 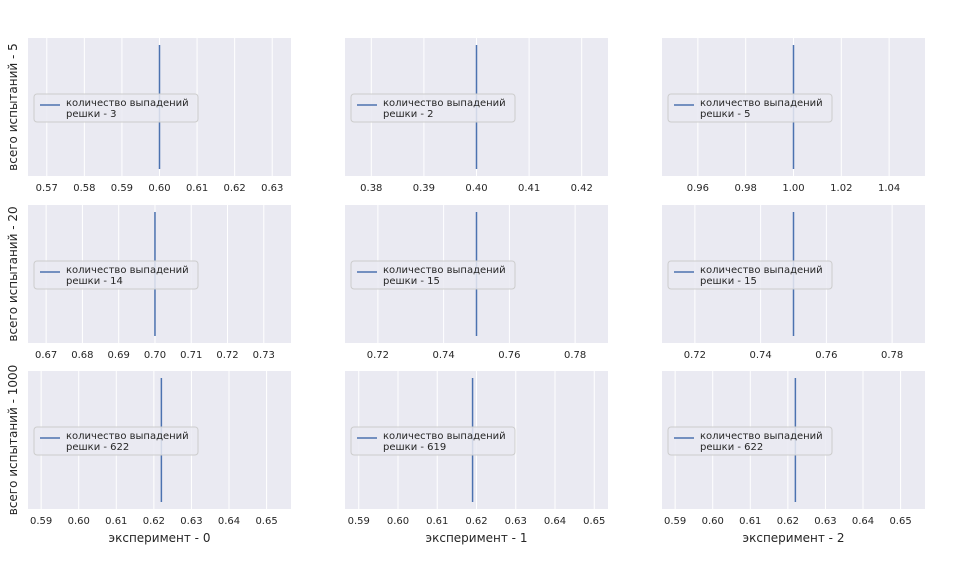 What do you see at coordinates (761, 436) in the screenshot?
I see `legend-label-line1-2-2: количество выпадений` at bounding box center [761, 436].